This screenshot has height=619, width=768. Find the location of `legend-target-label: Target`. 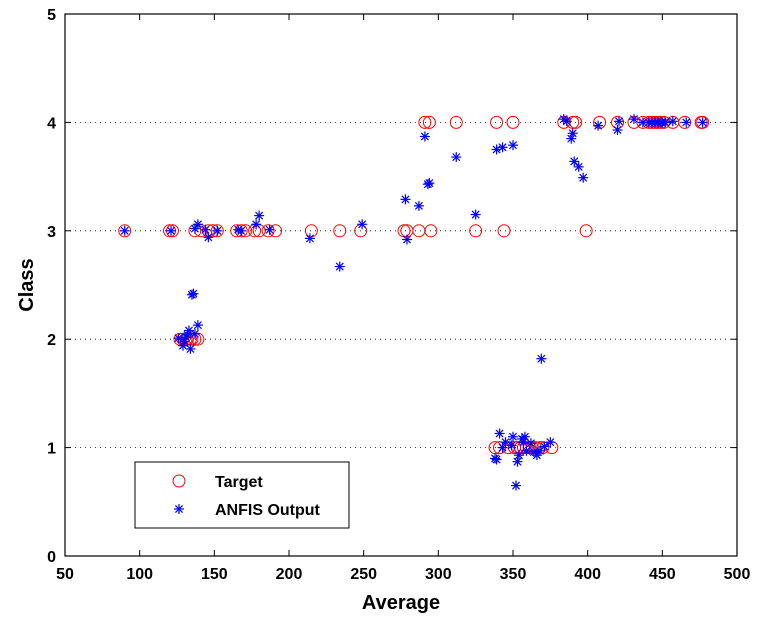

legend-target-label: Target is located at coordinates (239, 482).